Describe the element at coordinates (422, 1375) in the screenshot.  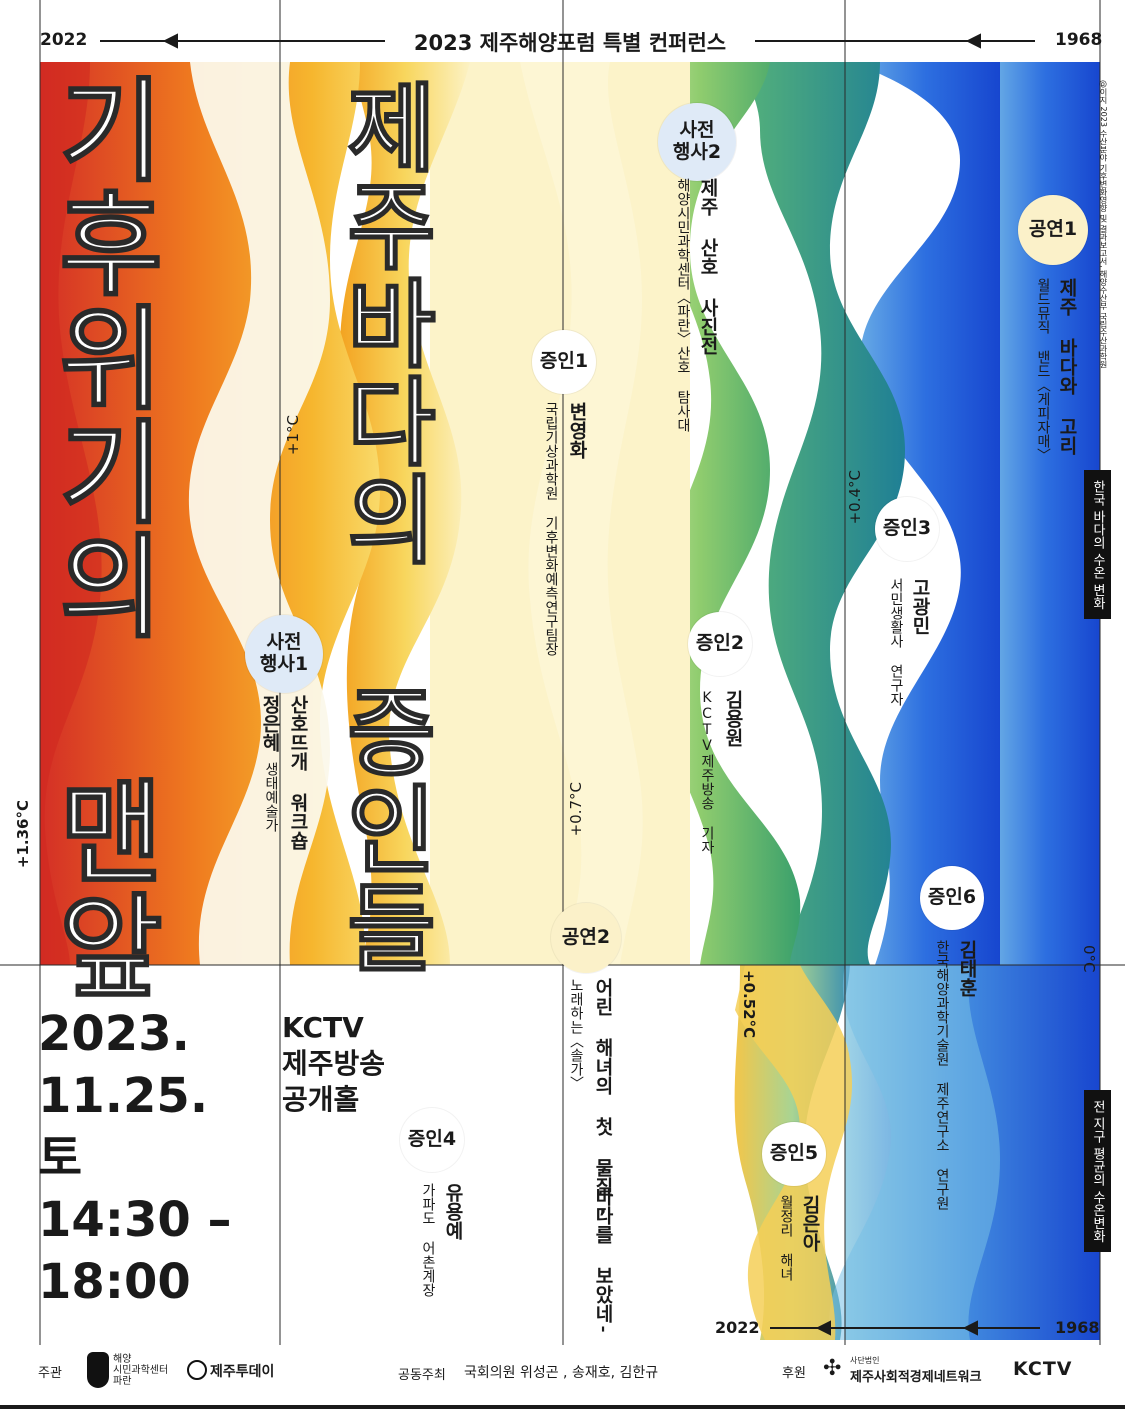
I see `footer-cohost-label: 공동주최` at that location.